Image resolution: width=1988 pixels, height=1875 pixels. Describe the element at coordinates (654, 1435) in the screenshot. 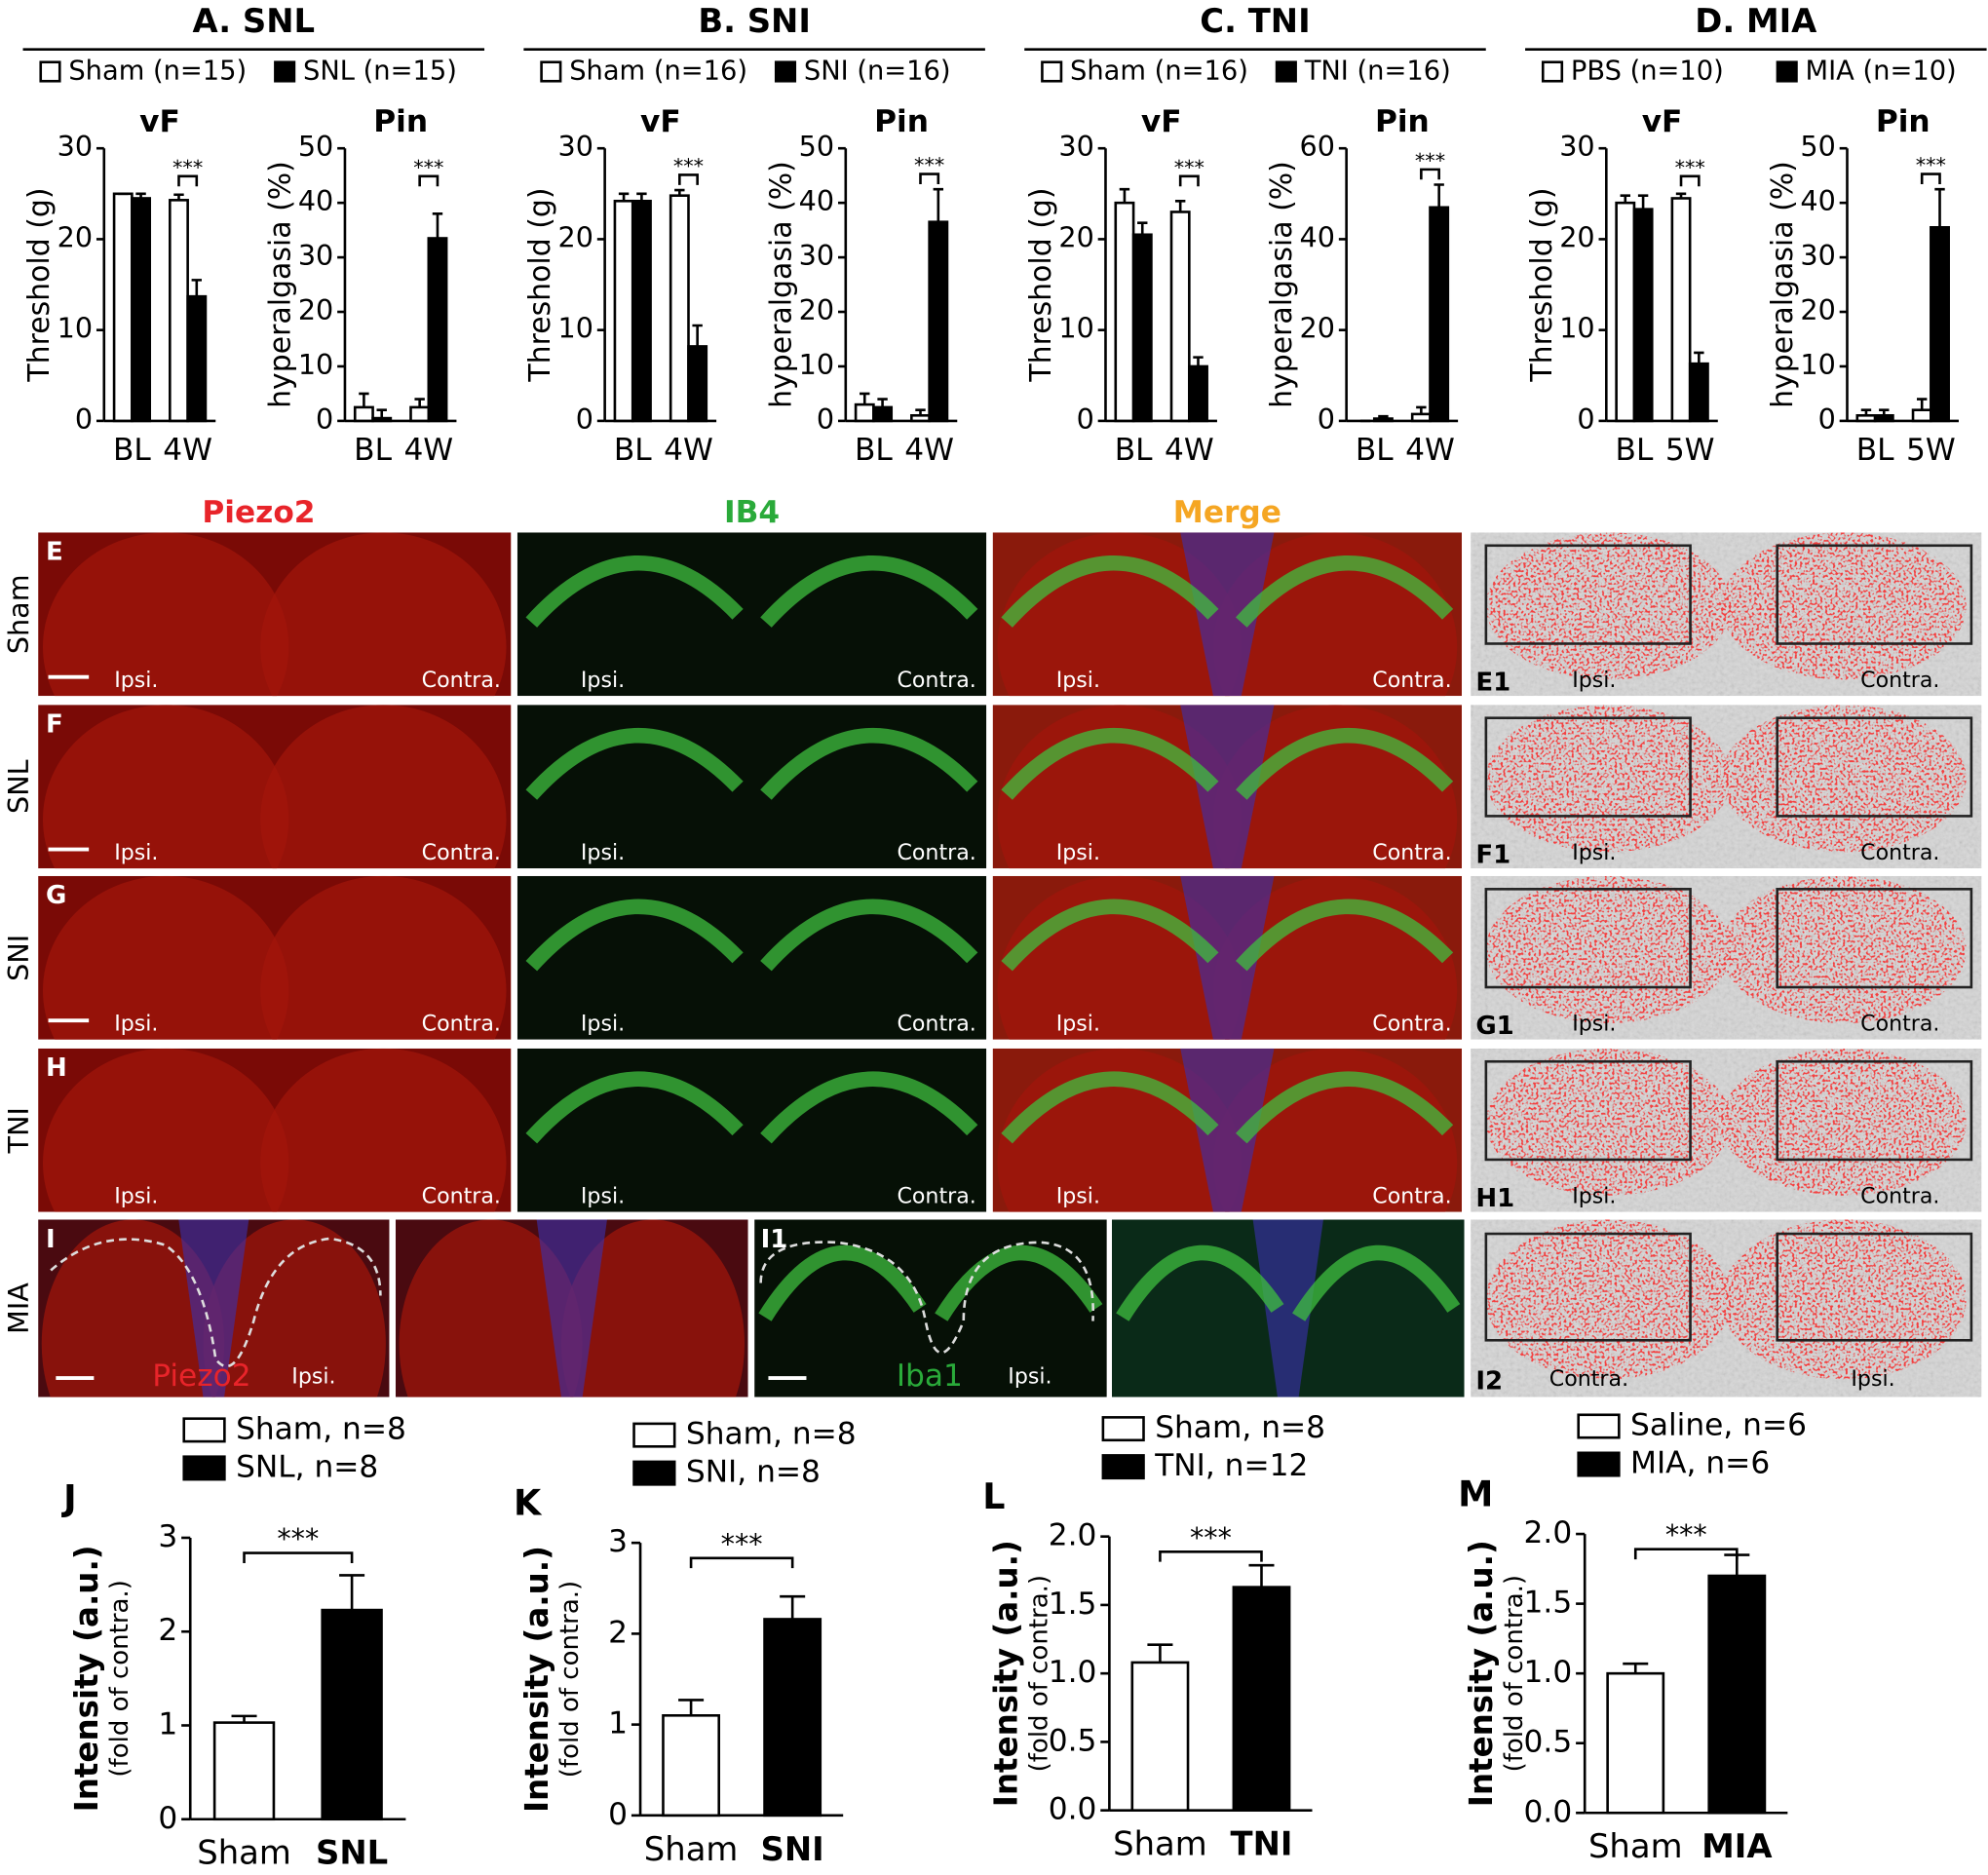

I see `legend-swatch` at that location.